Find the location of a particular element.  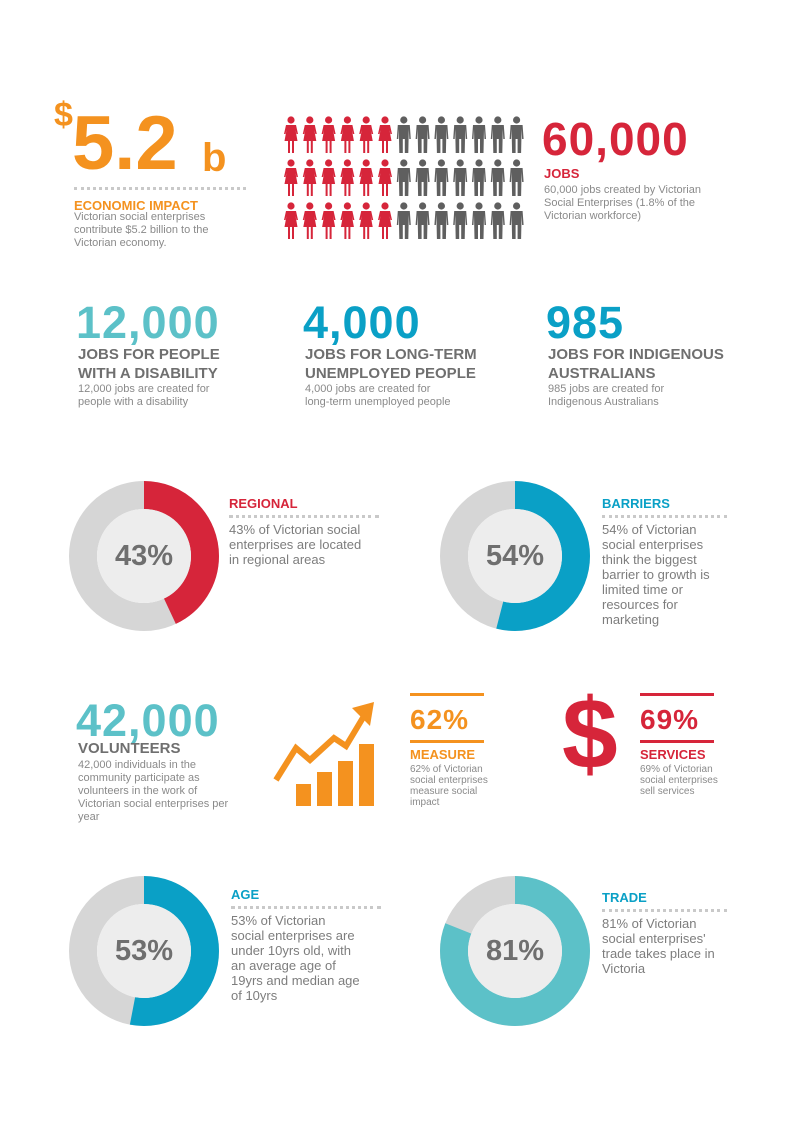

indigenous-title-1: JOBS FOR INDIGENOUS is located at coordinates (636, 354).